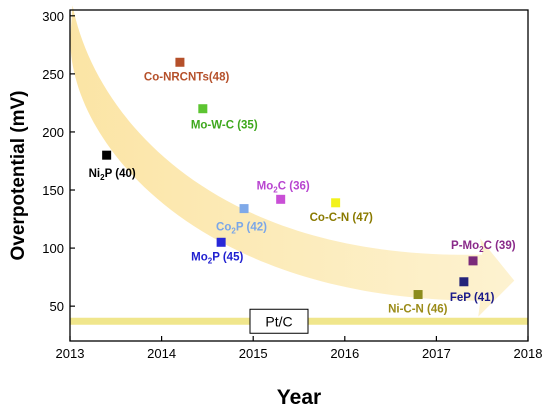 The height and width of the screenshot is (412, 550). I want to click on point-label-co-nrcnts: Co-NRCNTs(48), so click(187, 77).